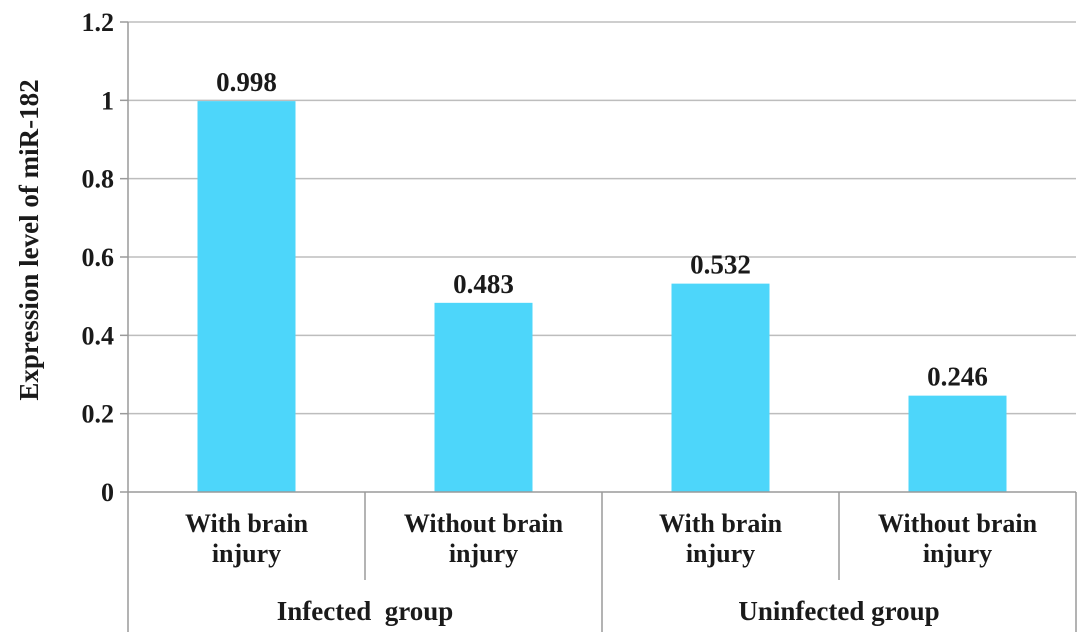 The height and width of the screenshot is (640, 1087). Describe the element at coordinates (483, 284) in the screenshot. I see `data-label: 0.483` at that location.